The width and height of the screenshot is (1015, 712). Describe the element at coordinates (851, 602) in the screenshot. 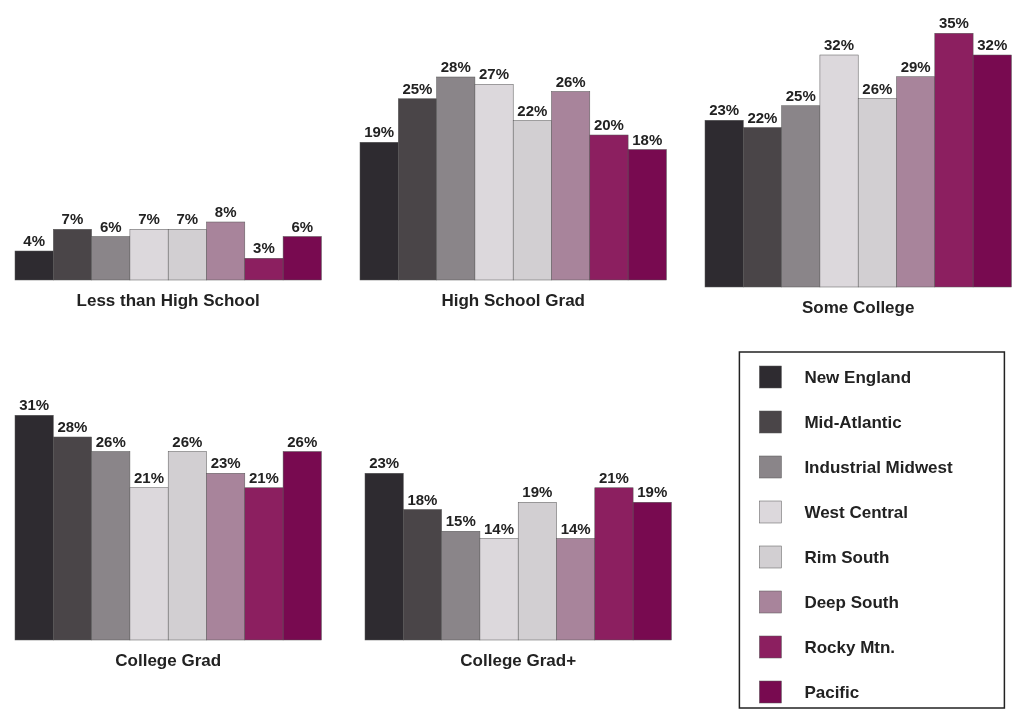

I see `legend-label: Deep South` at that location.